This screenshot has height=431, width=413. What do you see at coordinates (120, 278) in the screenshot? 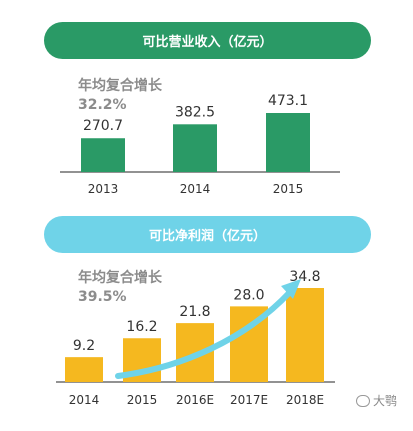
I see `profit-cagr-label: 年均复合增长` at bounding box center [120, 278].